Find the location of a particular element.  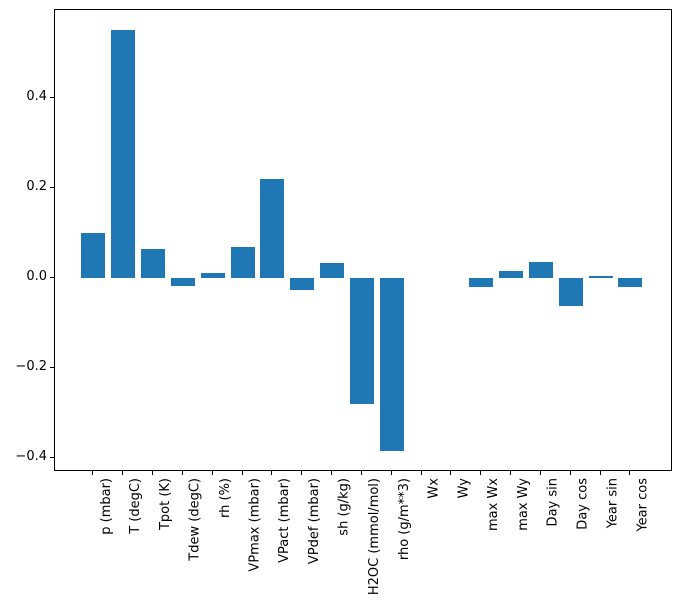

x-axis-category-label: Tpot (K) is located at coordinates (165, 504).